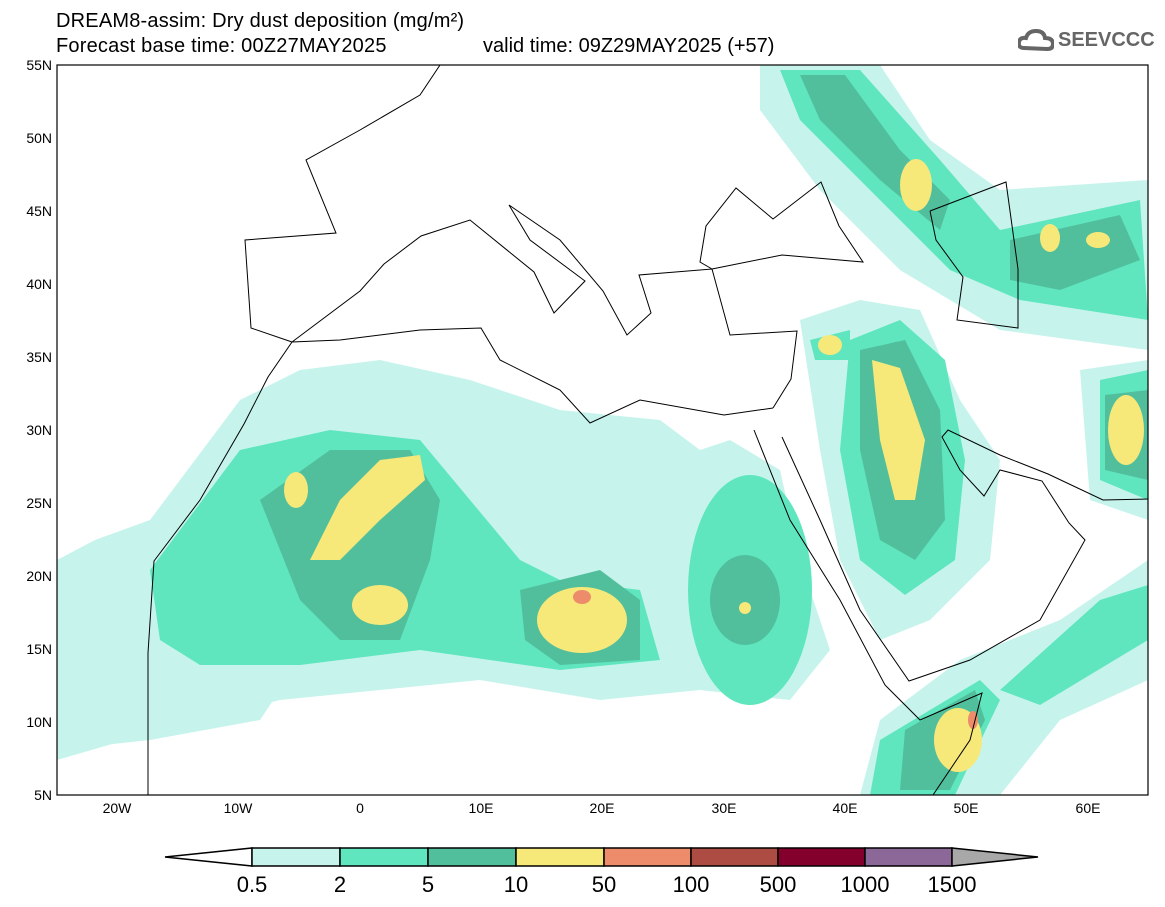  I want to click on cloud-icon, so click(1036, 40).